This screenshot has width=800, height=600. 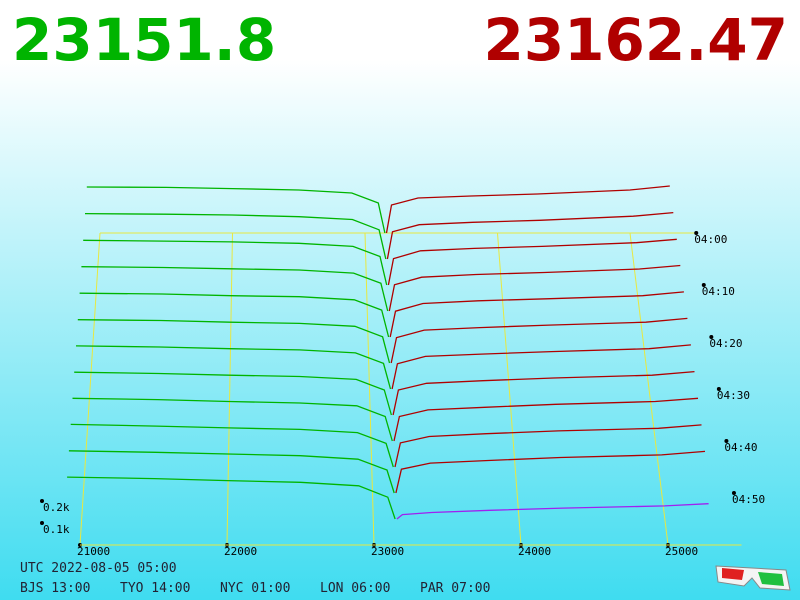 I want to click on t-tick-label: 04:10, so click(x=718, y=291).